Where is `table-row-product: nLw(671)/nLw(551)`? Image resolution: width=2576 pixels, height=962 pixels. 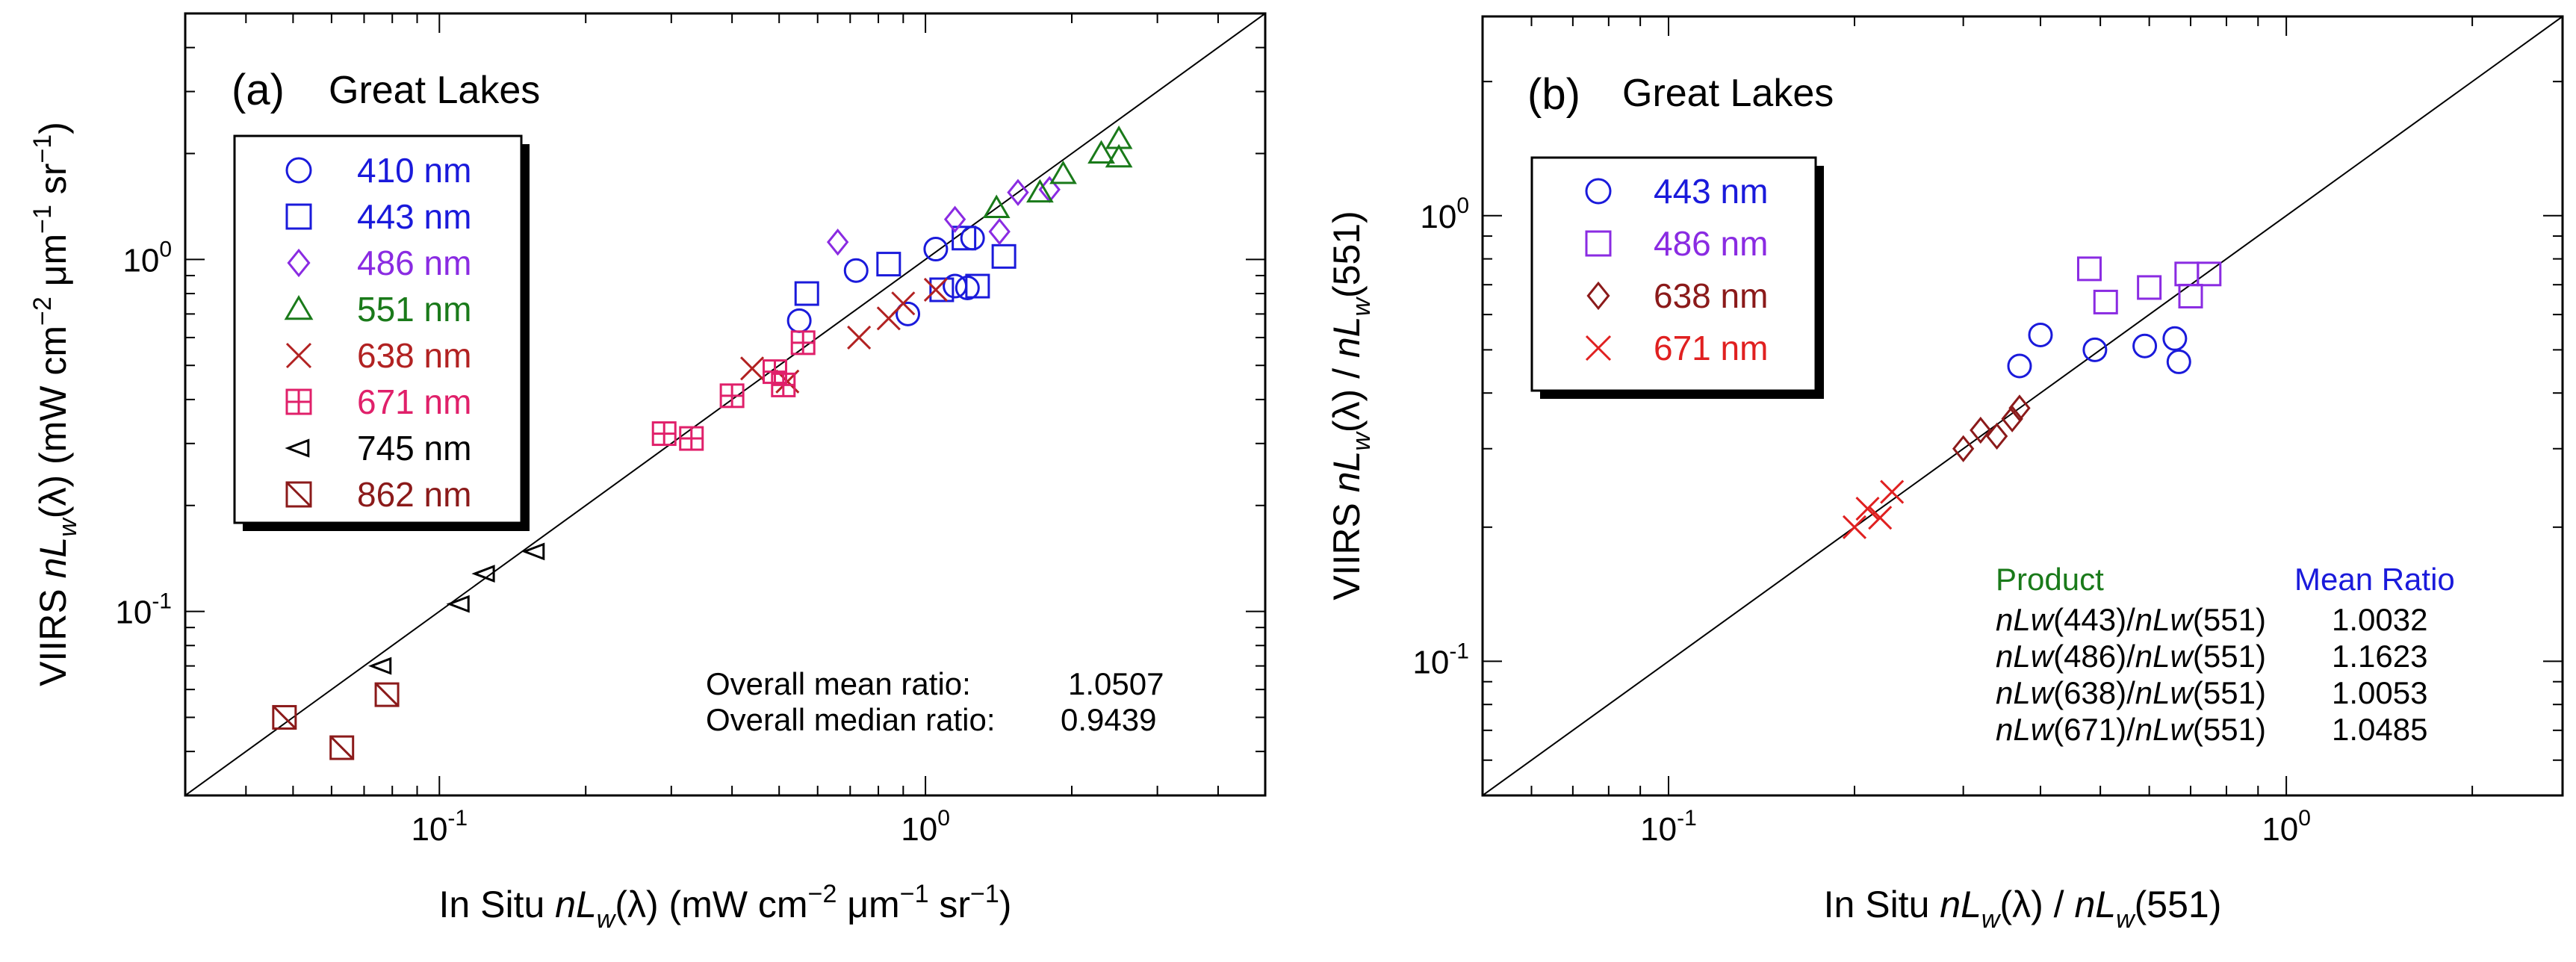
table-row-product: nLw(671)/nLw(551) is located at coordinates (2131, 729).